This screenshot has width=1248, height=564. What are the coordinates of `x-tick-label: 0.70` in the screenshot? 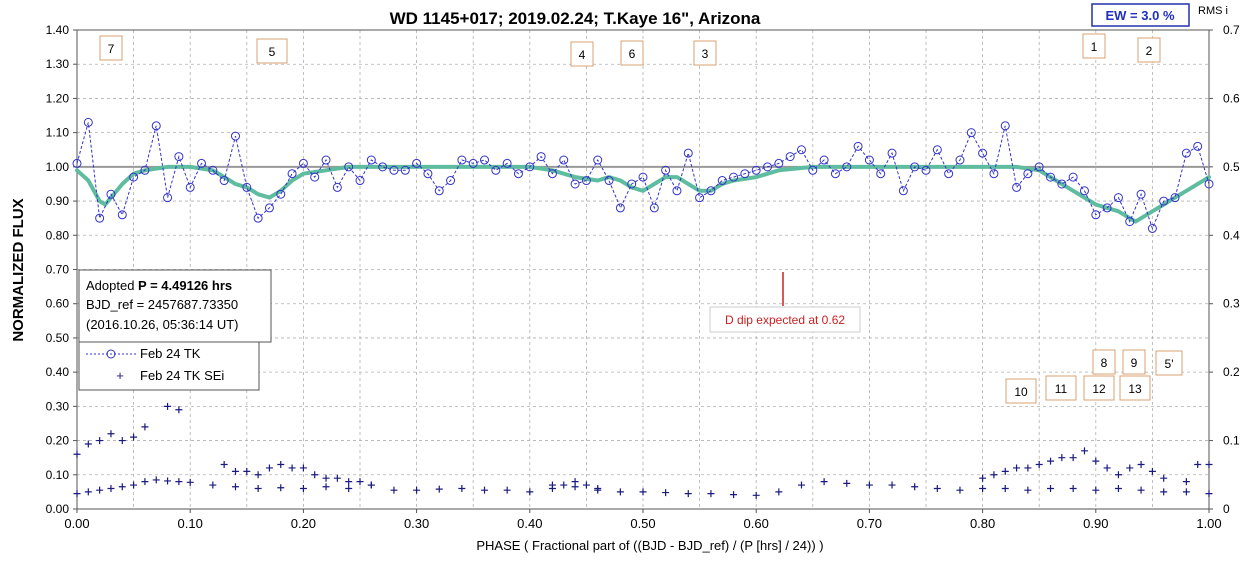 It's located at (869, 523).